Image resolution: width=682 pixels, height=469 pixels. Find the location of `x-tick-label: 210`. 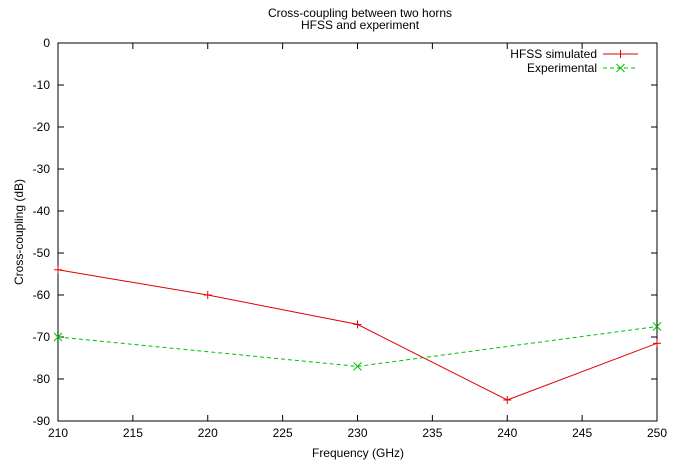

x-tick-label: 210 is located at coordinates (58, 433).